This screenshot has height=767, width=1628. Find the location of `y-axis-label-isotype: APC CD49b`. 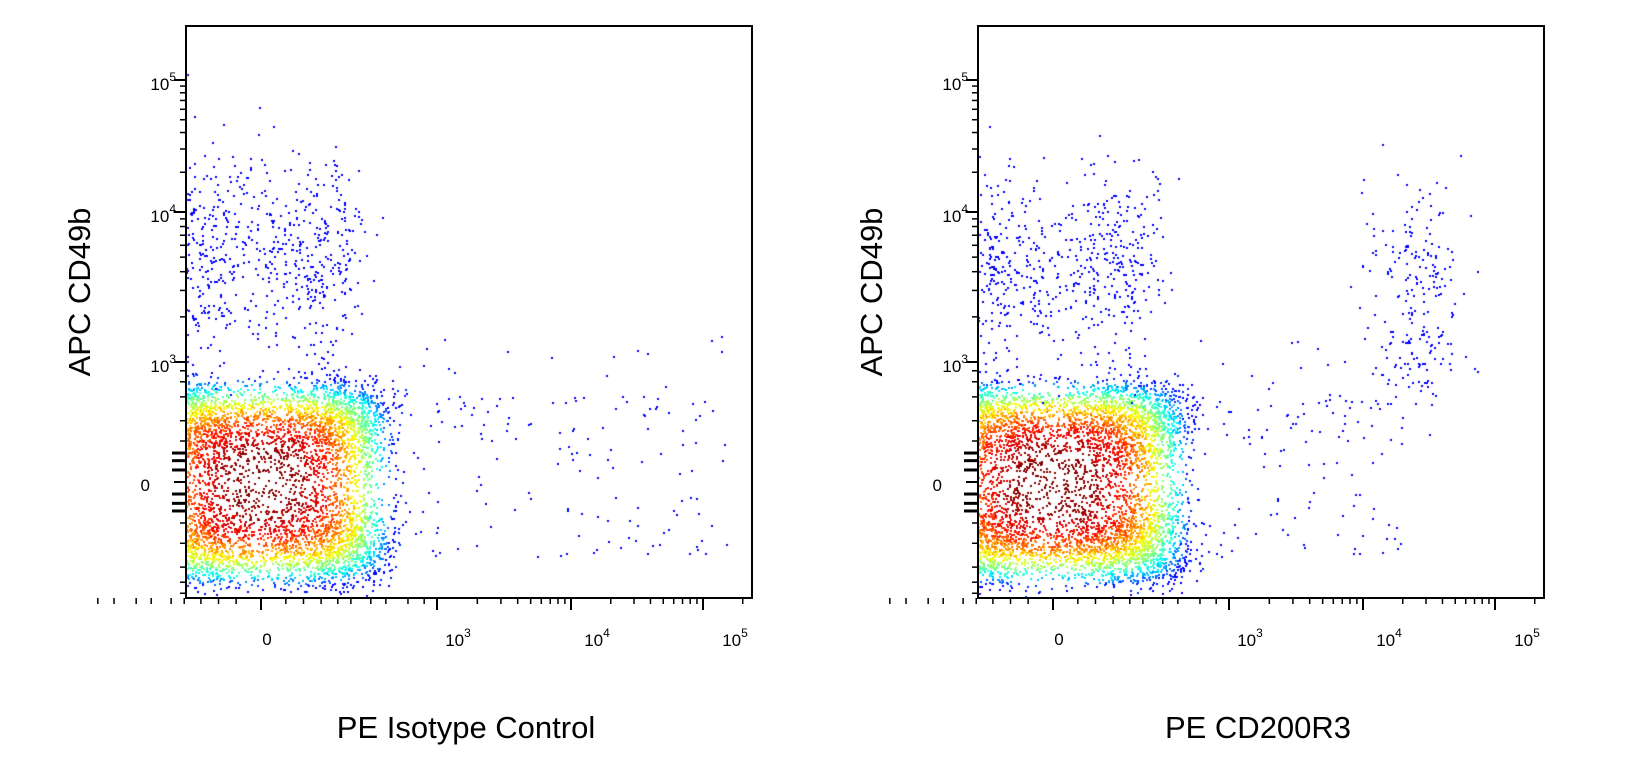

y-axis-label-isotype: APC CD49b is located at coordinates (79, 292).